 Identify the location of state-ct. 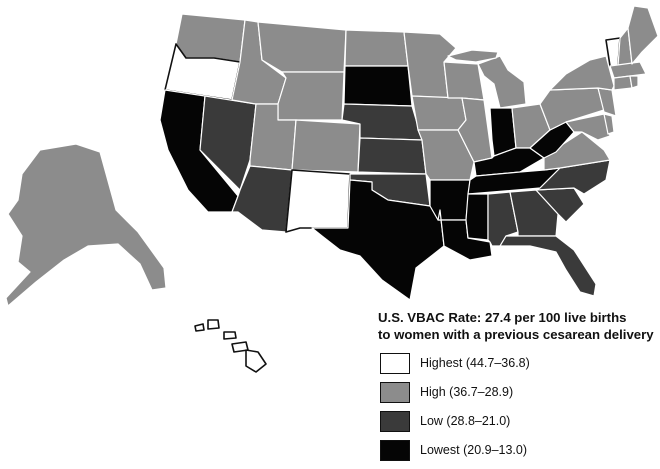
(623, 83).